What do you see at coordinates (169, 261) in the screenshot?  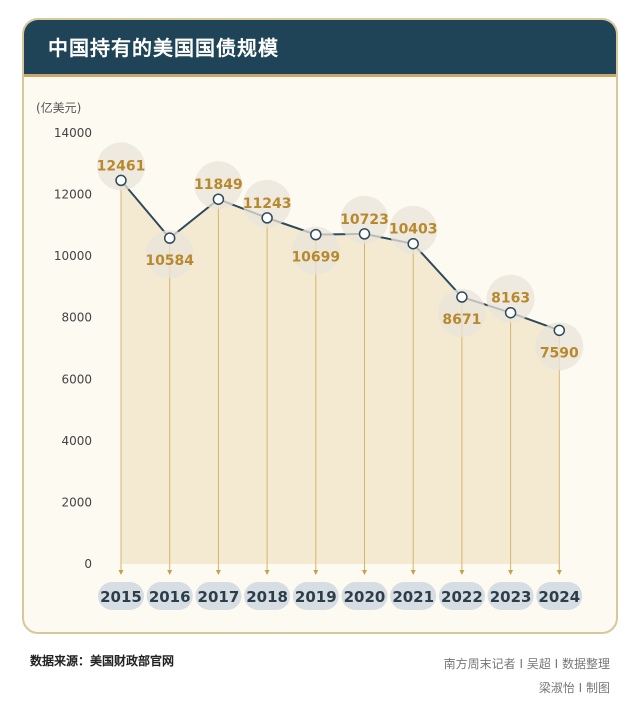 I see `data-label: 10584` at bounding box center [169, 261].